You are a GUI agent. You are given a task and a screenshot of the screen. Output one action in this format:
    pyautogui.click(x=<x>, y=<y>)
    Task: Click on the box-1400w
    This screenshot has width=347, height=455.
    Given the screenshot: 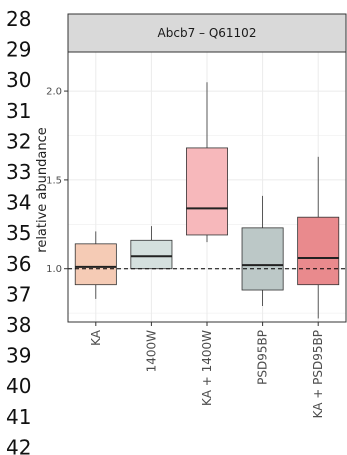 What is the action you would take?
    pyautogui.click(x=151, y=248)
    